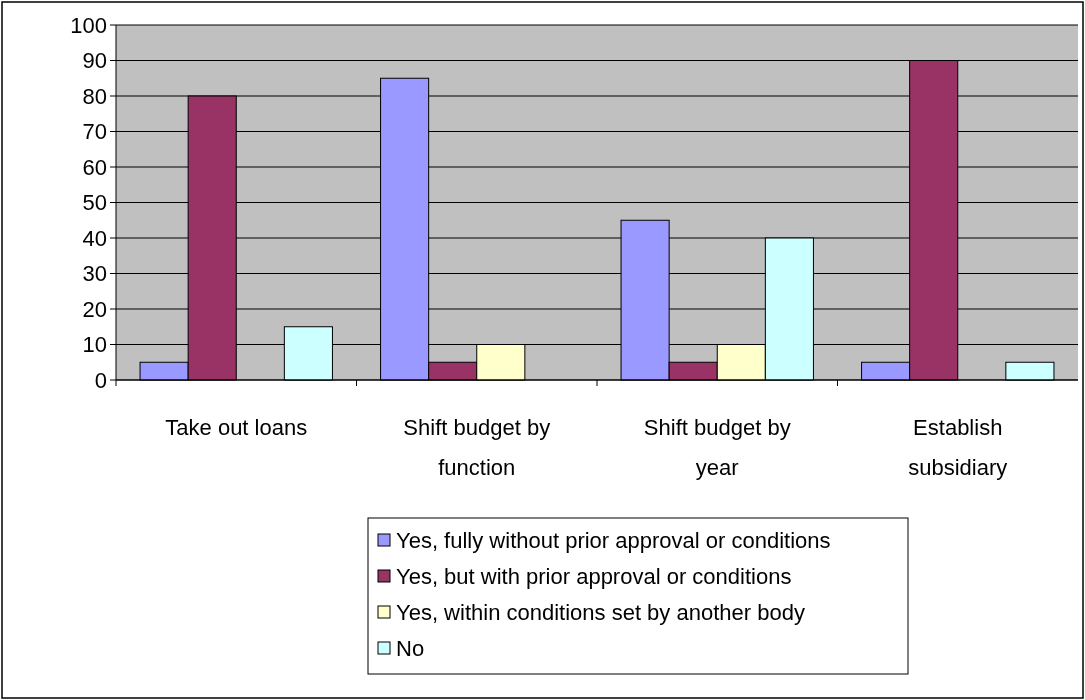  Describe the element at coordinates (94, 167) in the screenshot. I see `y-tick-label: 60` at that location.